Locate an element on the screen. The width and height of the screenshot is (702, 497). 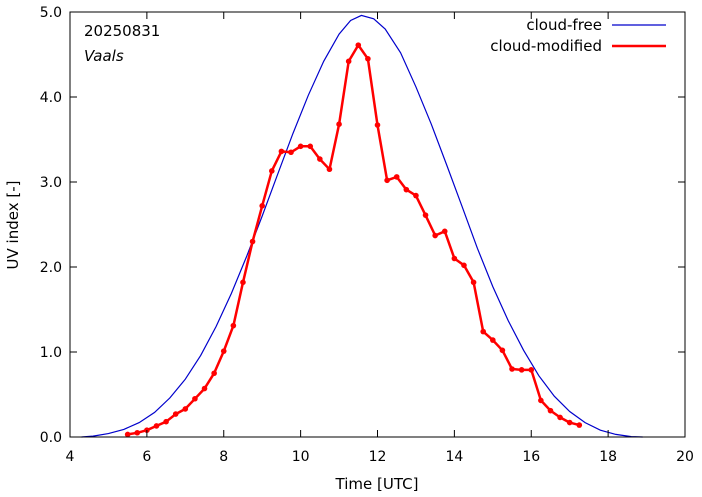
annotation-location: Vaals is located at coordinates (104, 56).